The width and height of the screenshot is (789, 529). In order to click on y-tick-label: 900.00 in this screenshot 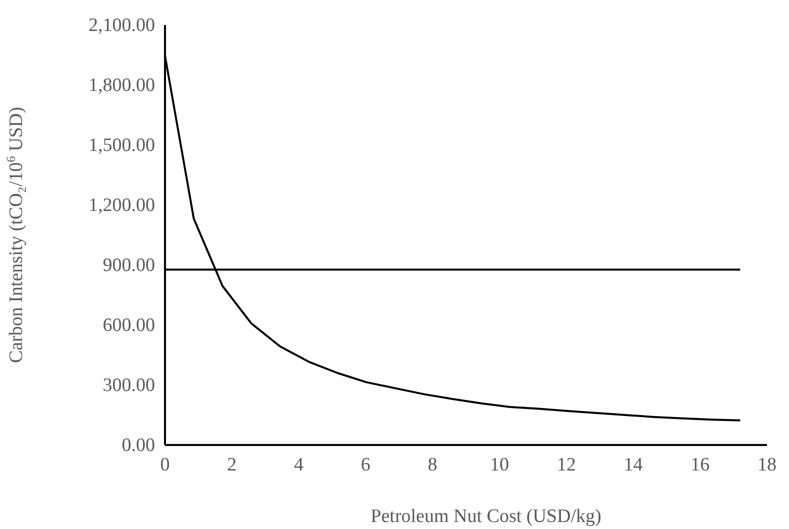, I will do `click(128, 265)`.